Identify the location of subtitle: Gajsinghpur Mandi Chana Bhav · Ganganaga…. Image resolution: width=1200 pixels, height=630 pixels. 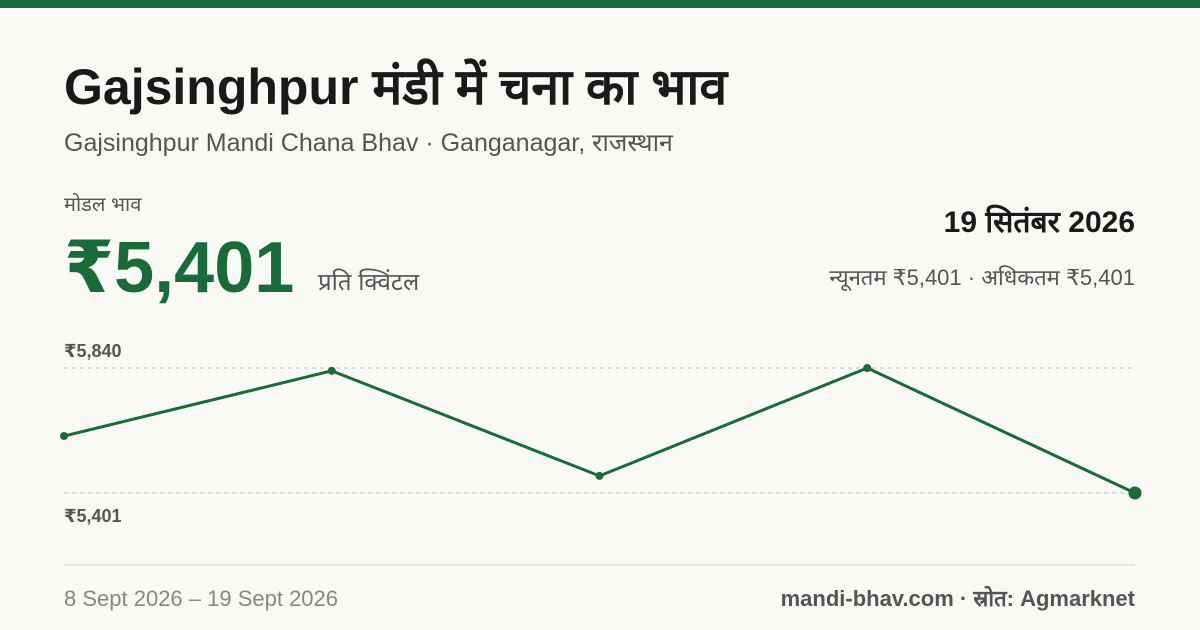
(369, 143).